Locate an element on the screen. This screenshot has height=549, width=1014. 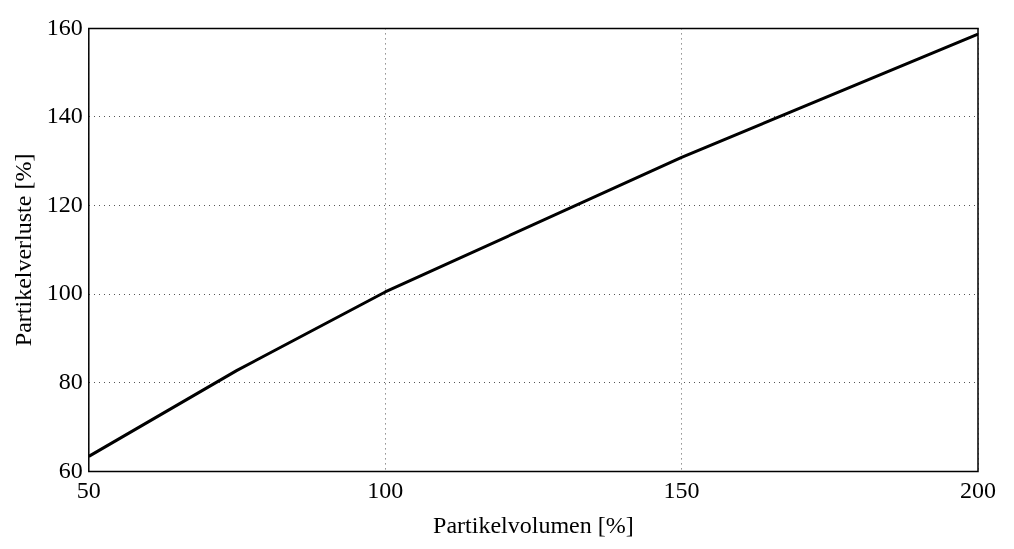
x-tick-label: 200 is located at coordinates (978, 490).